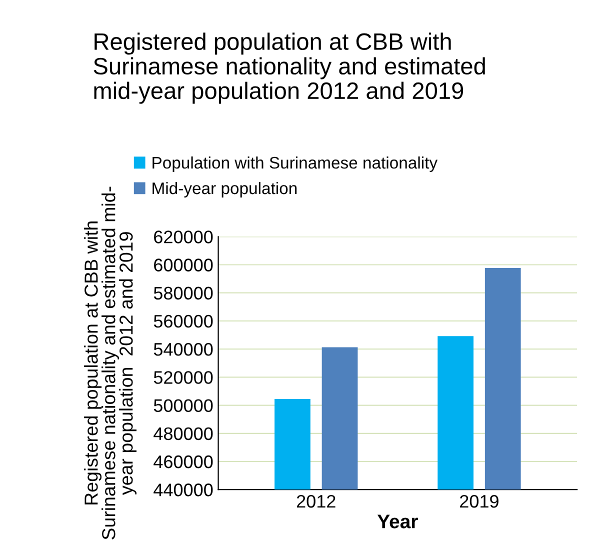 Image resolution: width=598 pixels, height=544 pixels. Describe the element at coordinates (479, 501) in the screenshot. I see `x-tick-label: 2019` at that location.